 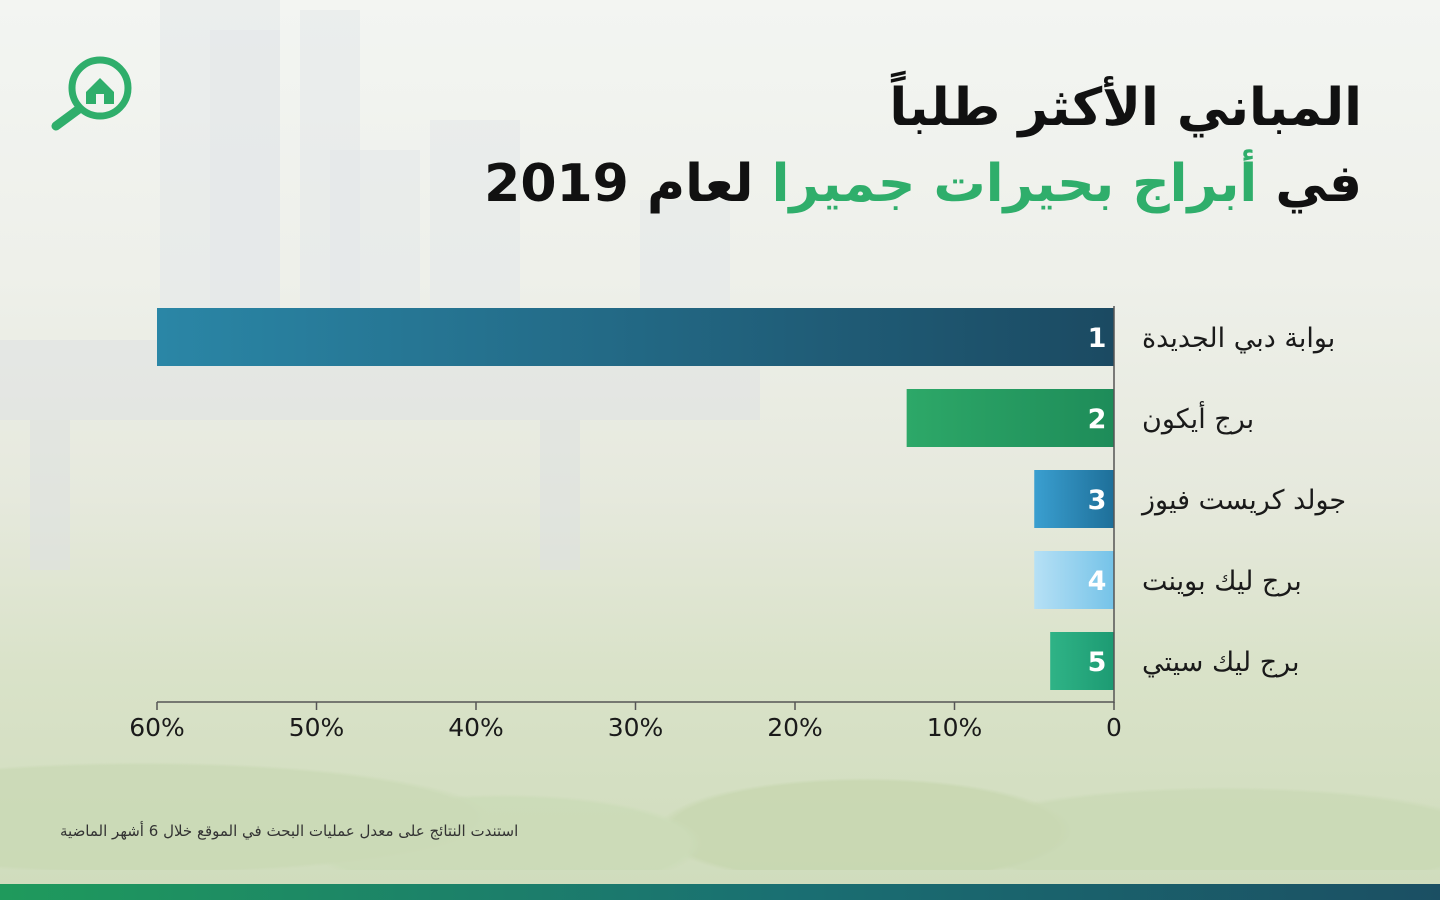 What do you see at coordinates (1238, 338) in the screenshot?
I see `category-label: بوابة دبي الجديدة` at bounding box center [1238, 338].